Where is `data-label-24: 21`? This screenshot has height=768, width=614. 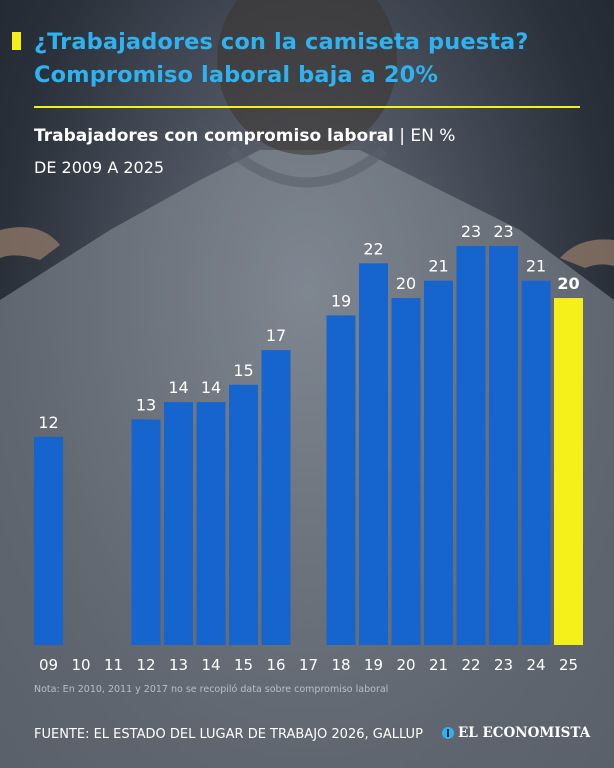
data-label-24: 21 is located at coordinates (536, 266).